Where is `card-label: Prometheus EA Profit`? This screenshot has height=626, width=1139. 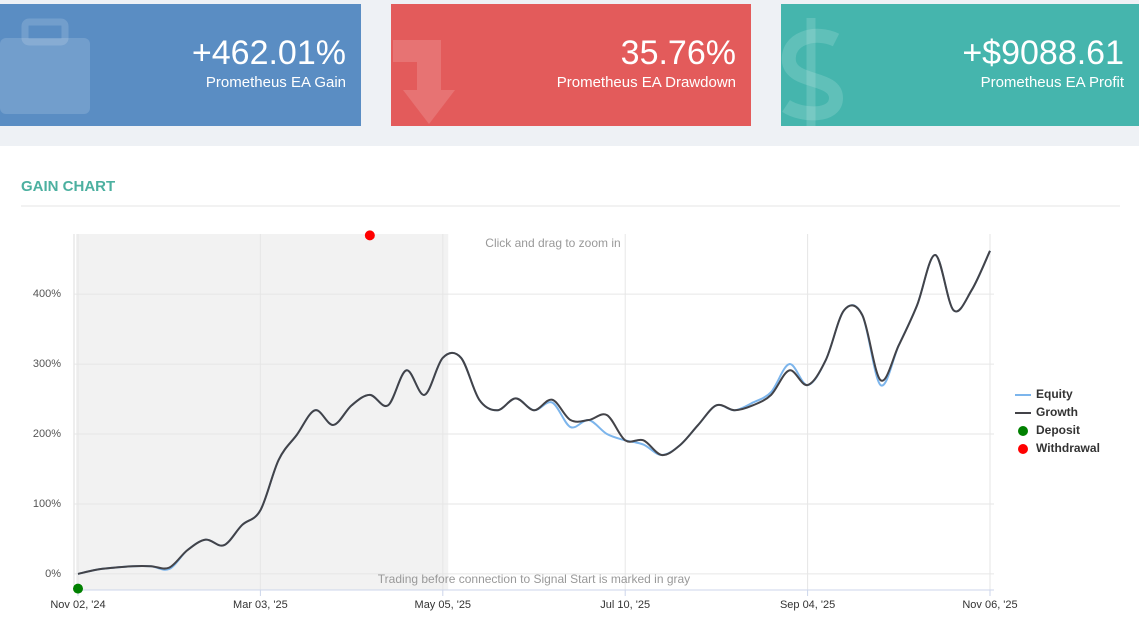 card-label: Prometheus EA Profit is located at coordinates (1053, 82).